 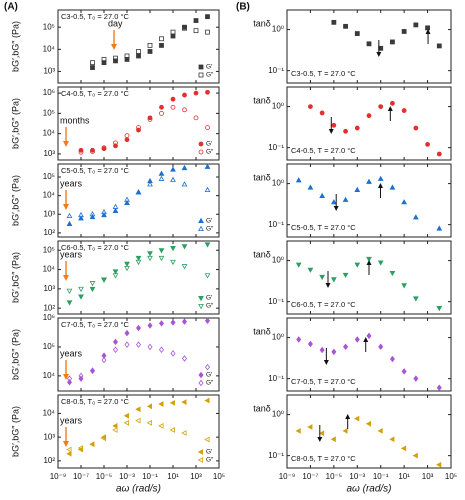 What do you see at coordinates (287, 476) in the screenshot?
I see `x-tick-label: 10⁻⁹` at bounding box center [287, 476].